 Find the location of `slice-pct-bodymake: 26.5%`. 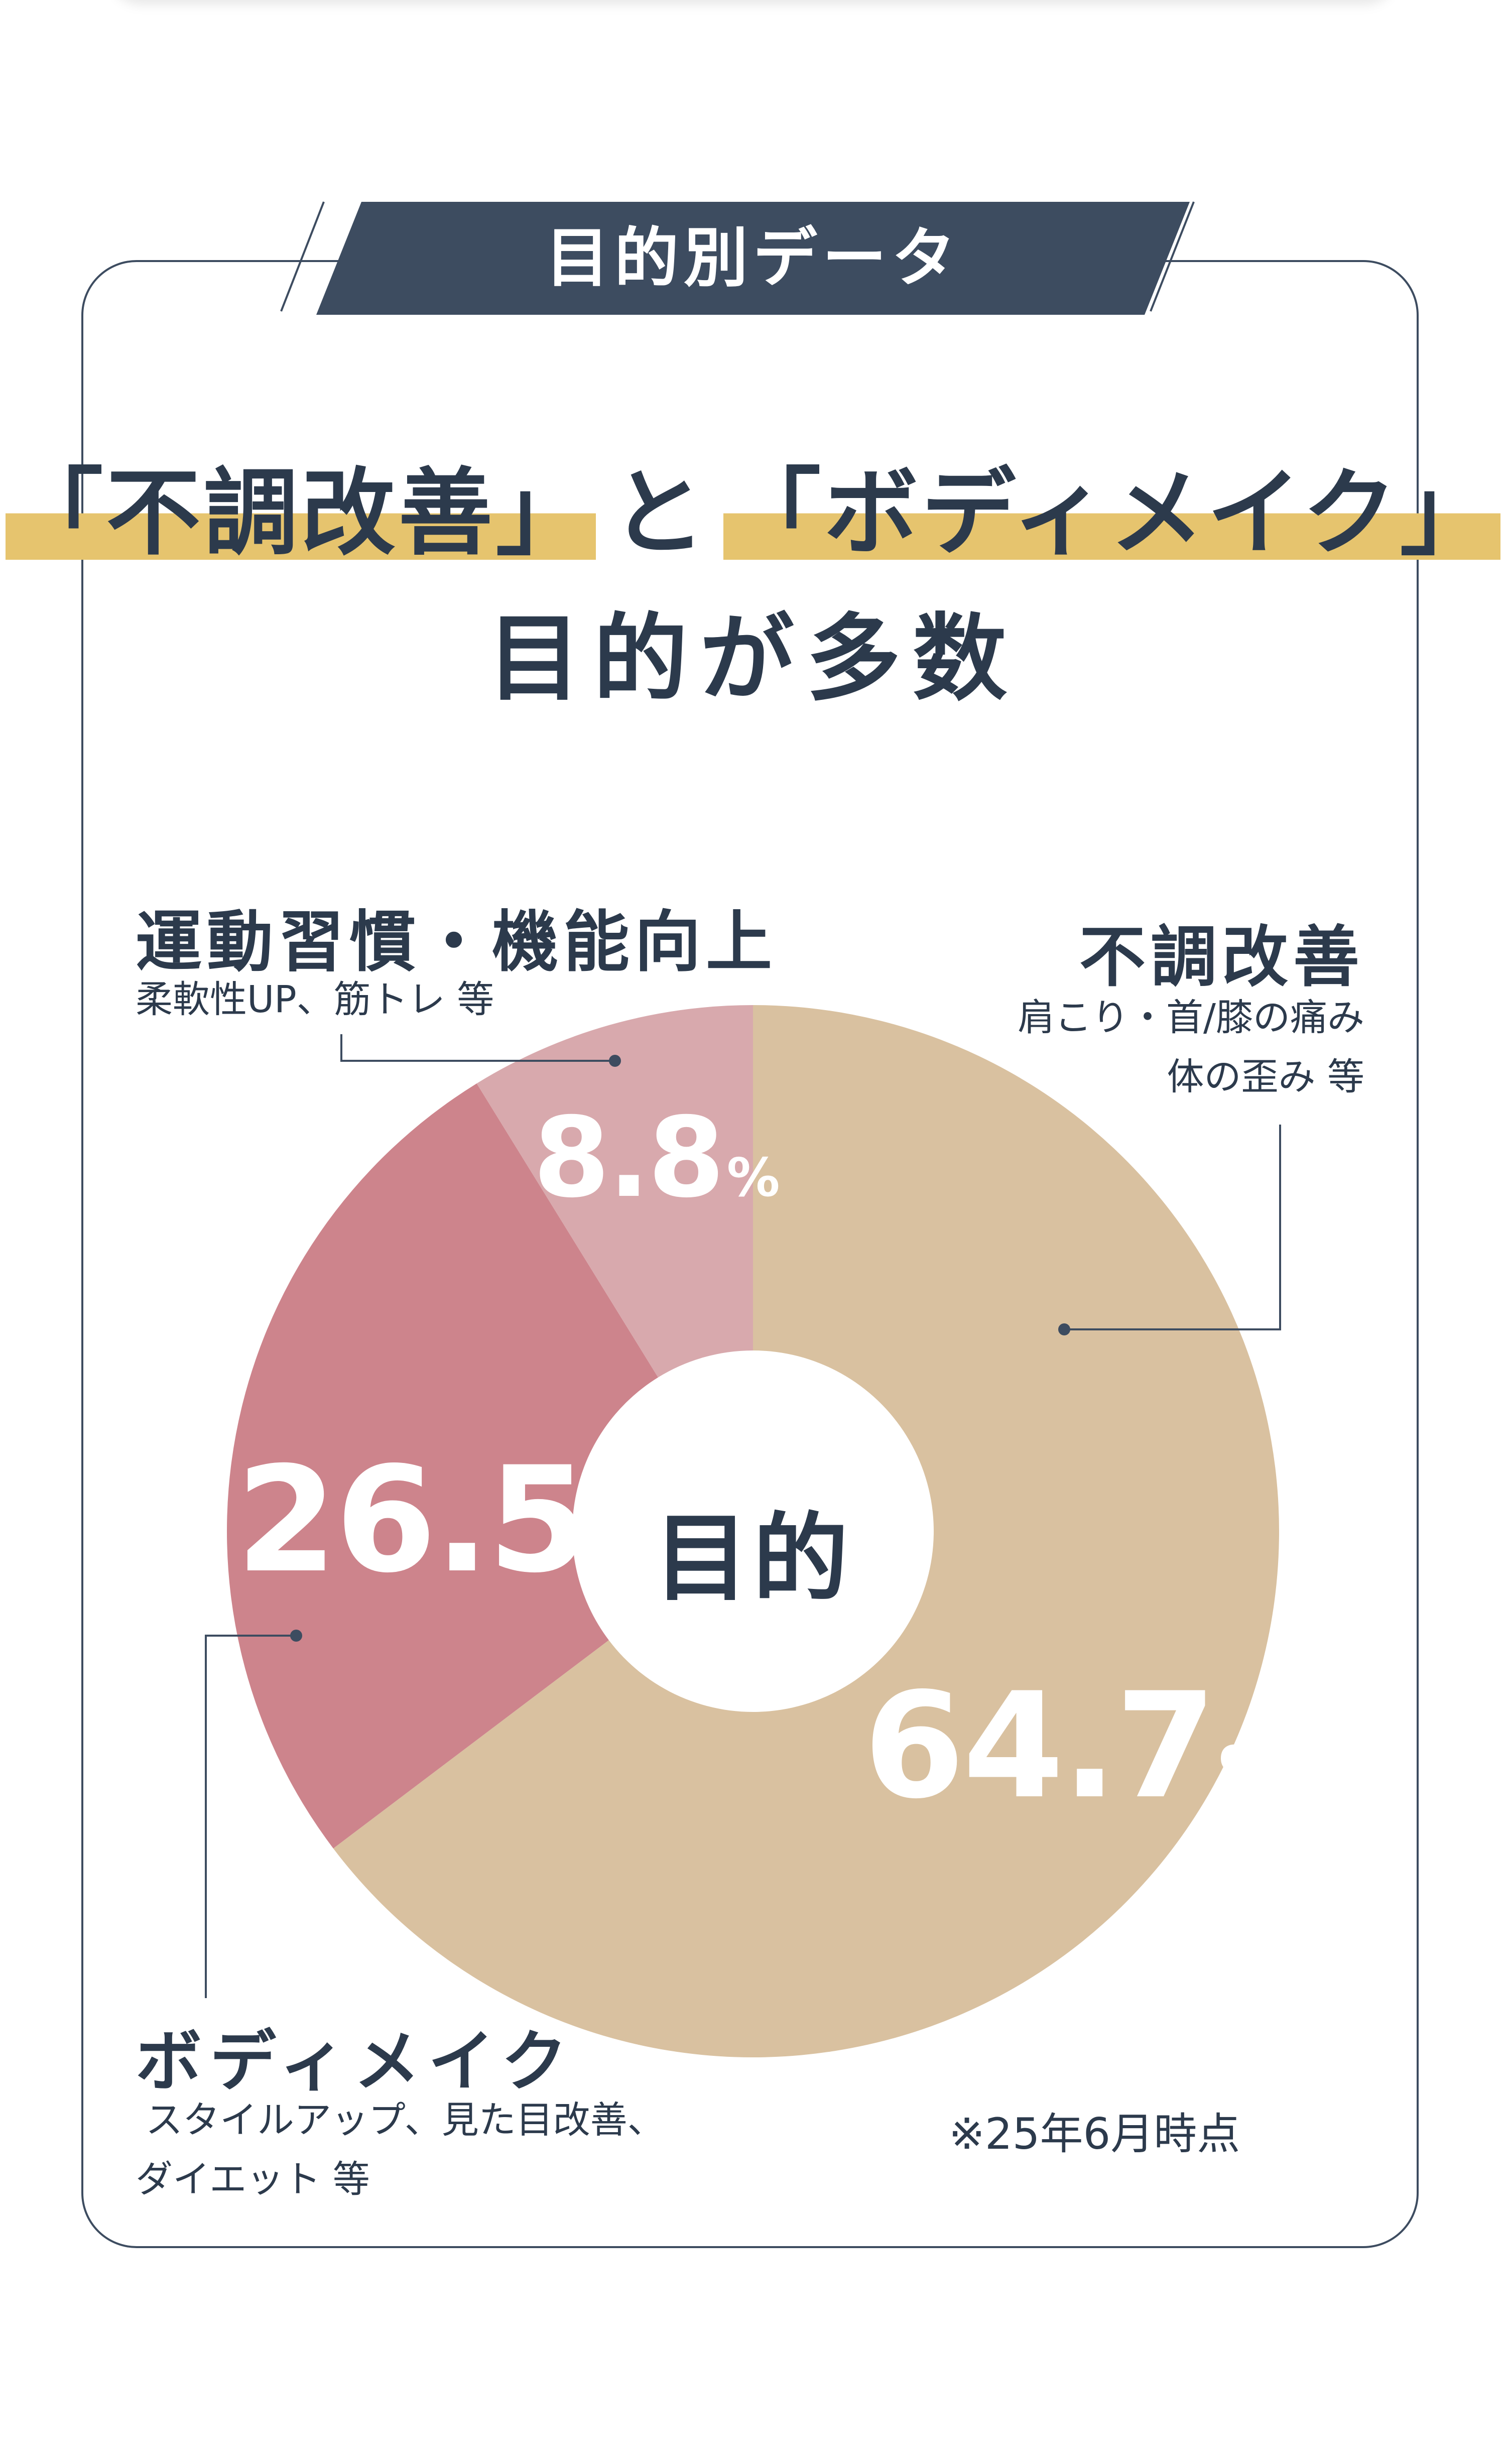

slice-pct-bodymake: 26.5% is located at coordinates (448, 1520).